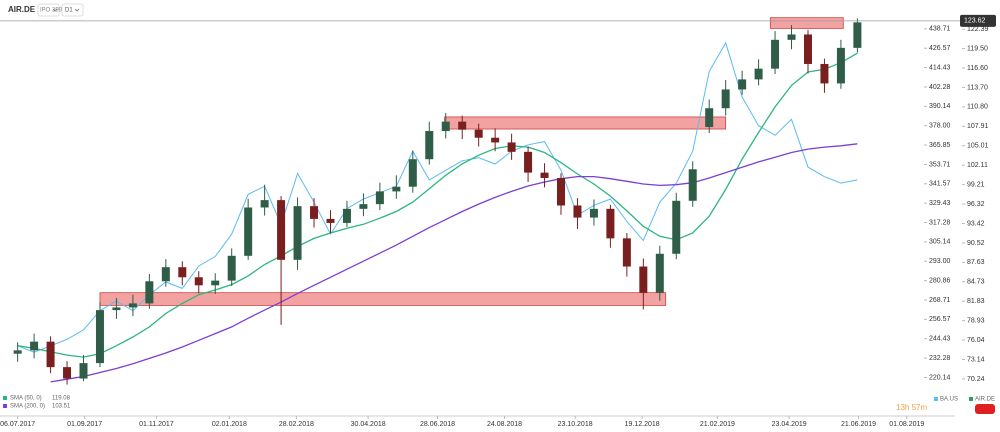 This screenshot has height=432, width=1000. Describe the element at coordinates (940, 358) in the screenshot. I see `y2-tick-label: 232.28` at that location.